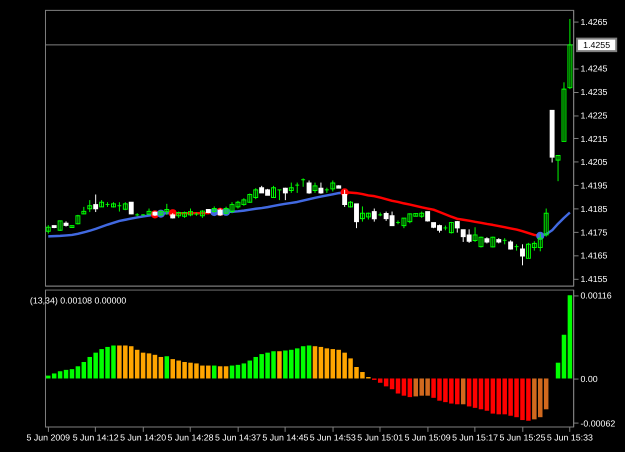 The height and width of the screenshot is (469, 625). Describe the element at coordinates (594, 232) in the screenshot. I see `y-tick-label: 1.4175` at that location.